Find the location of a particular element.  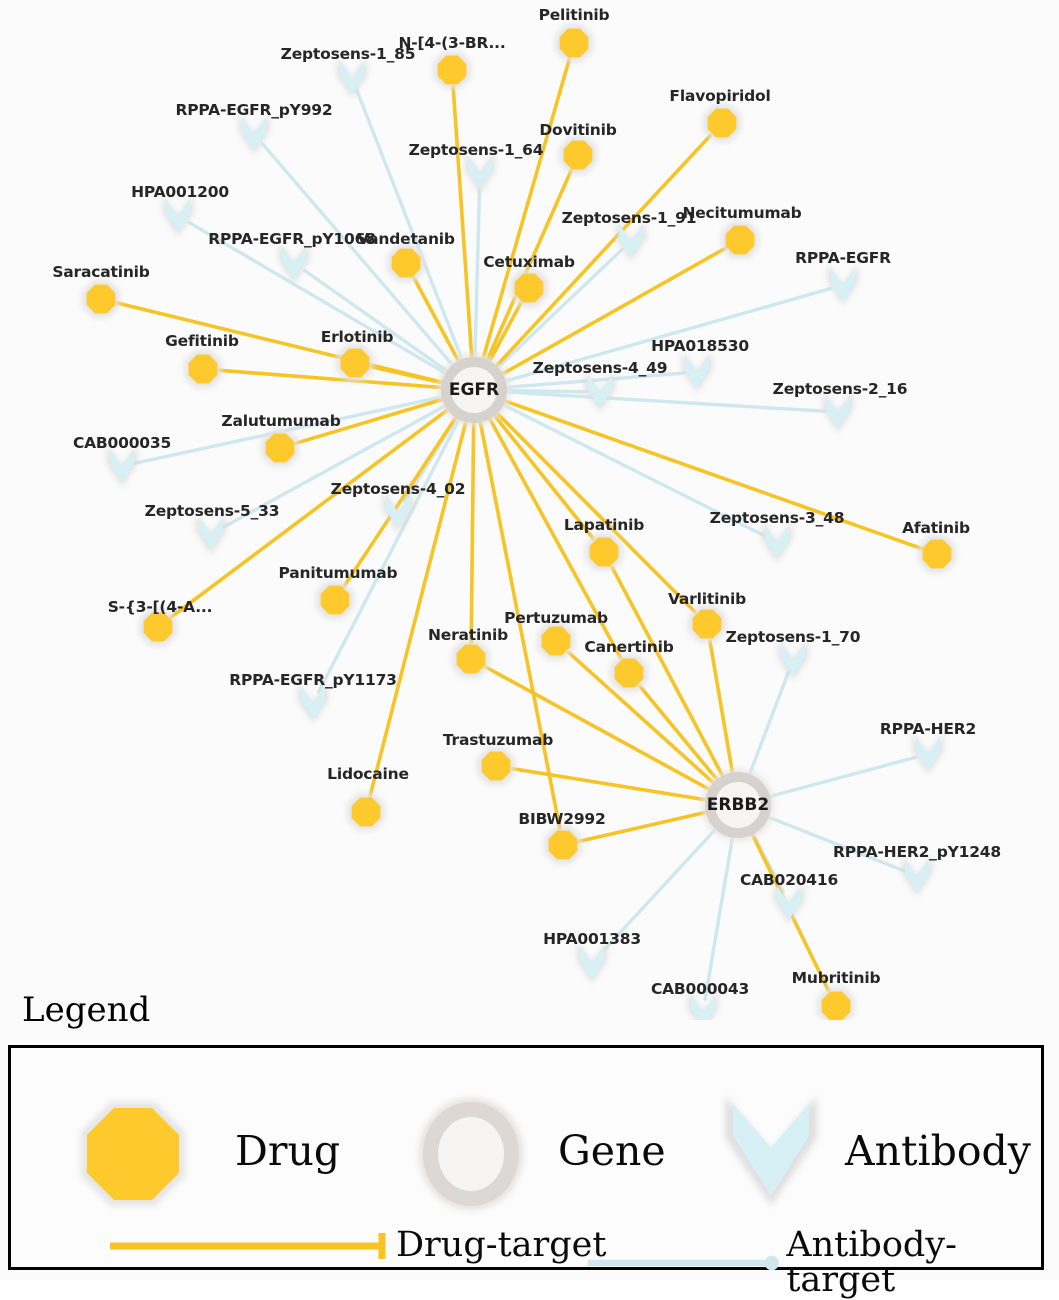

legend-label-drug-target: Drug-target is located at coordinates (501, 1245).